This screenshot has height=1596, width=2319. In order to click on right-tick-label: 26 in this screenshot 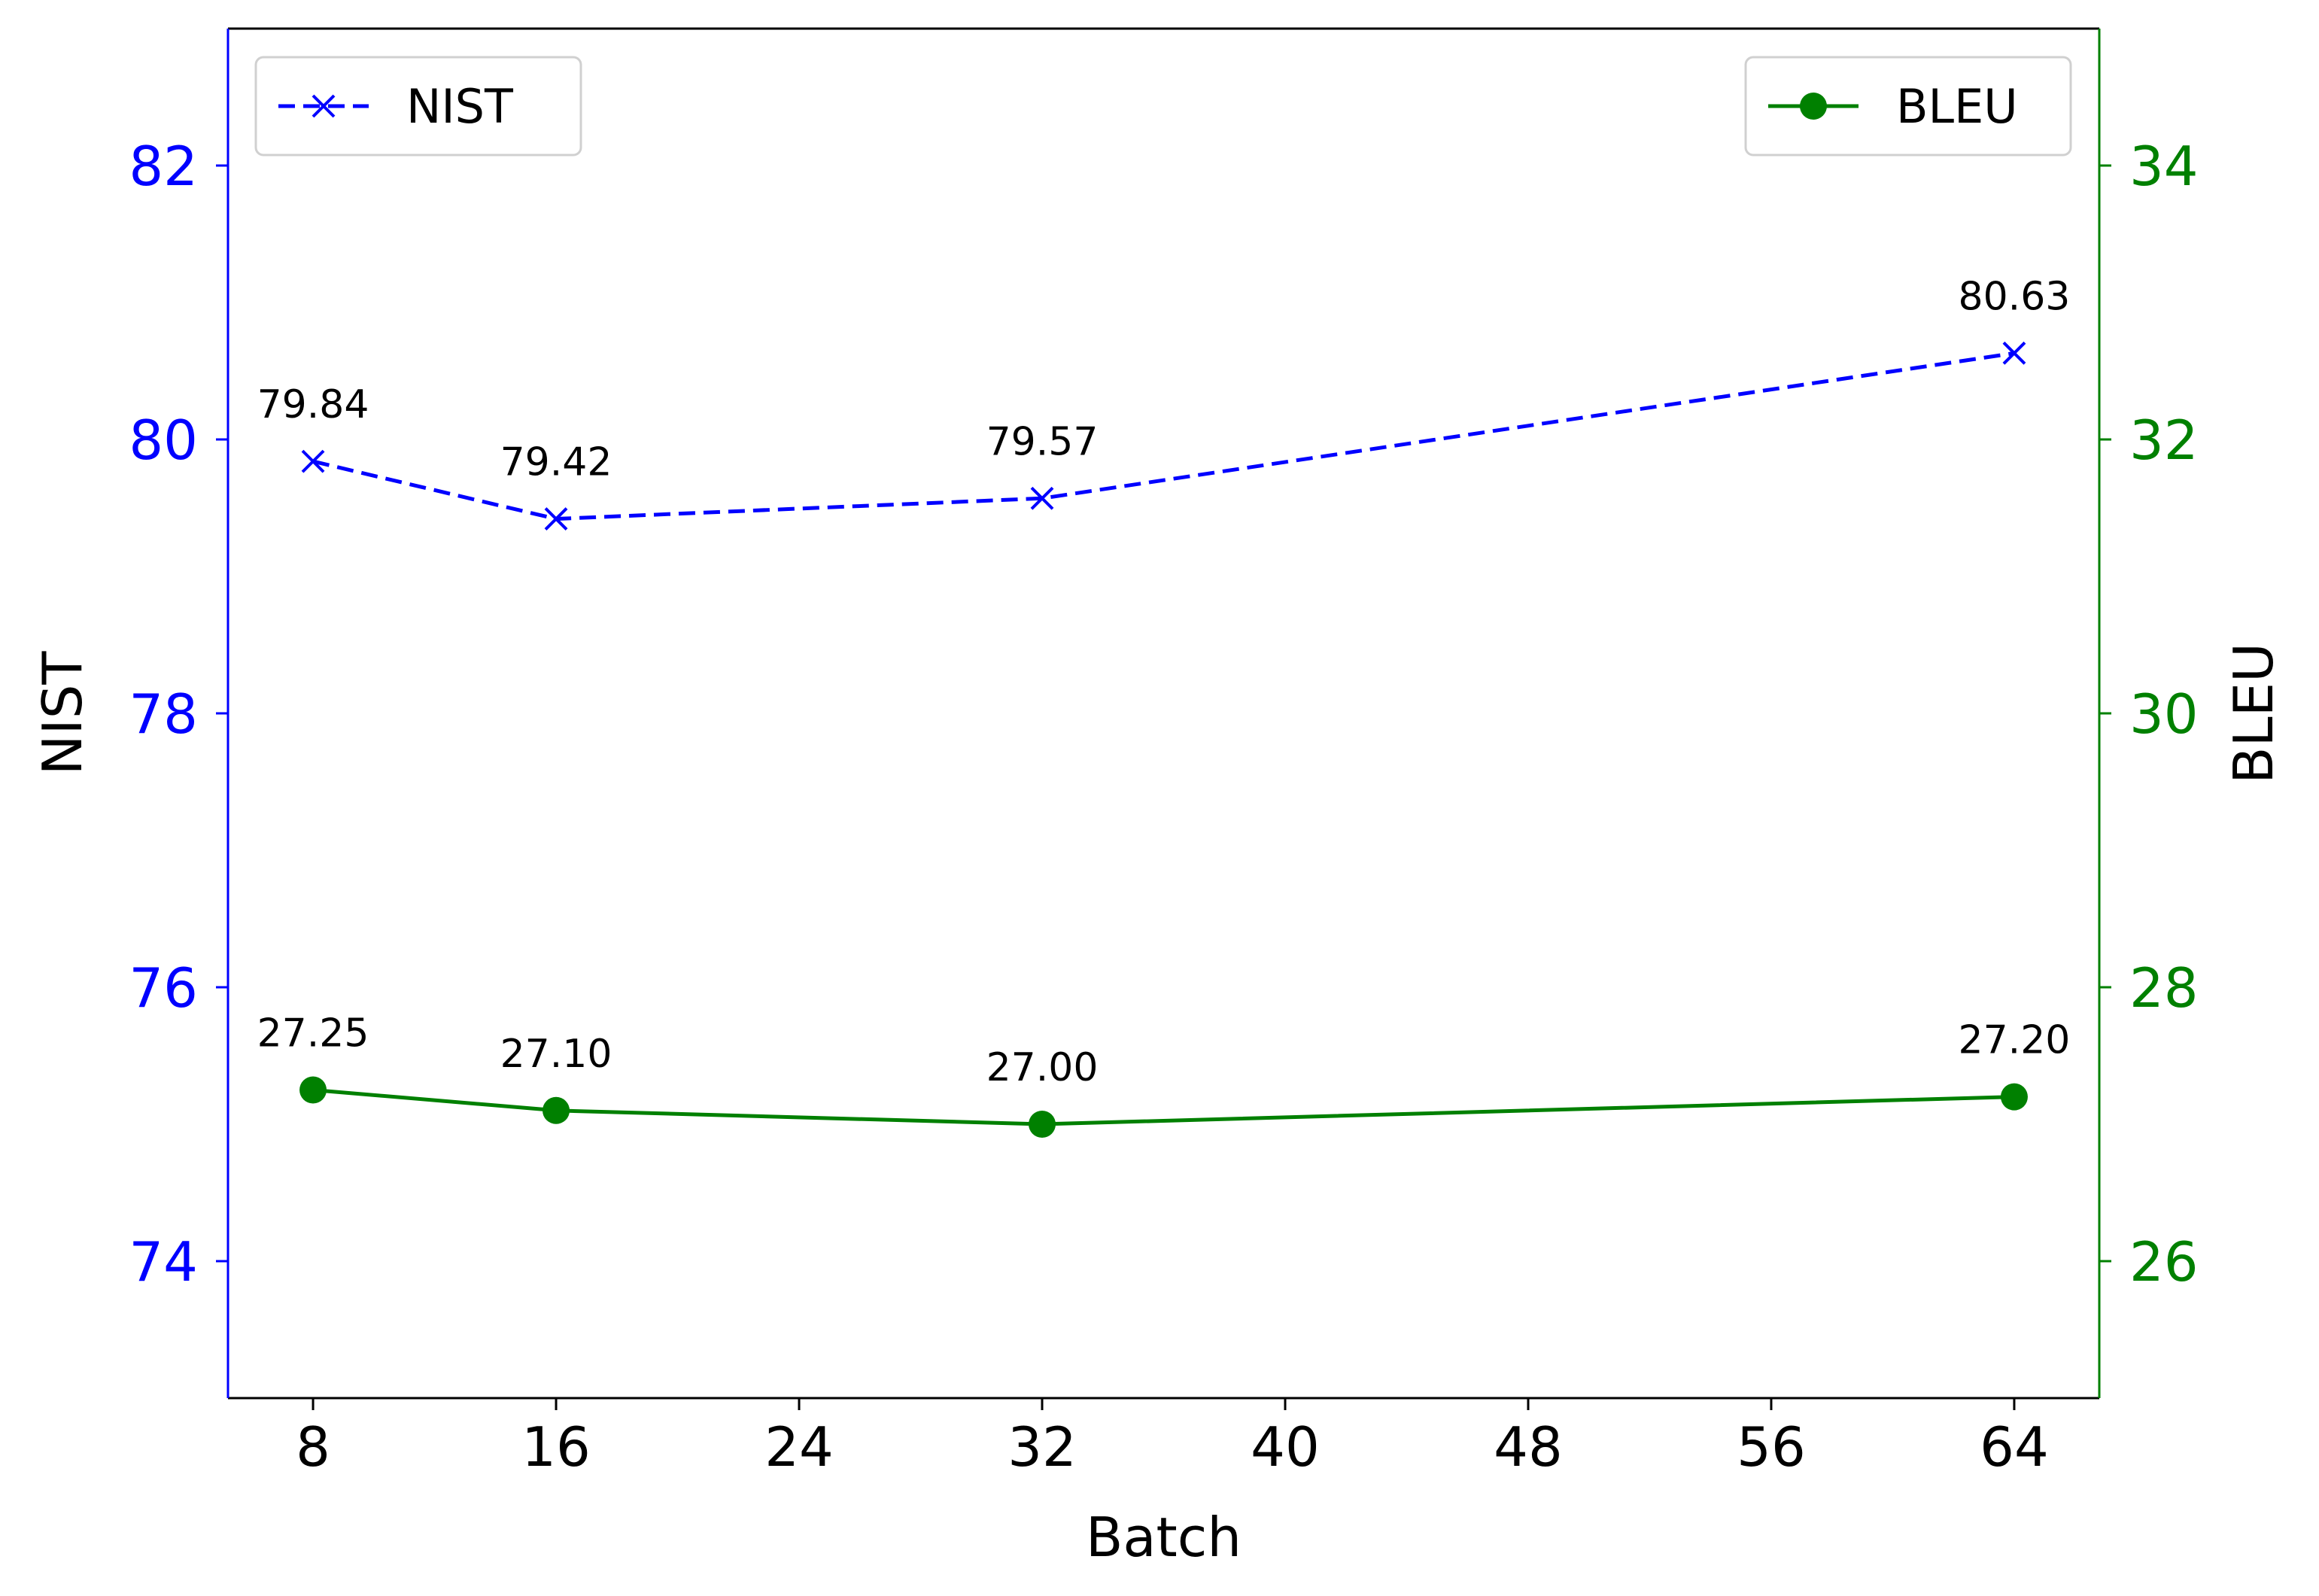, I will do `click(2164, 1262)`.